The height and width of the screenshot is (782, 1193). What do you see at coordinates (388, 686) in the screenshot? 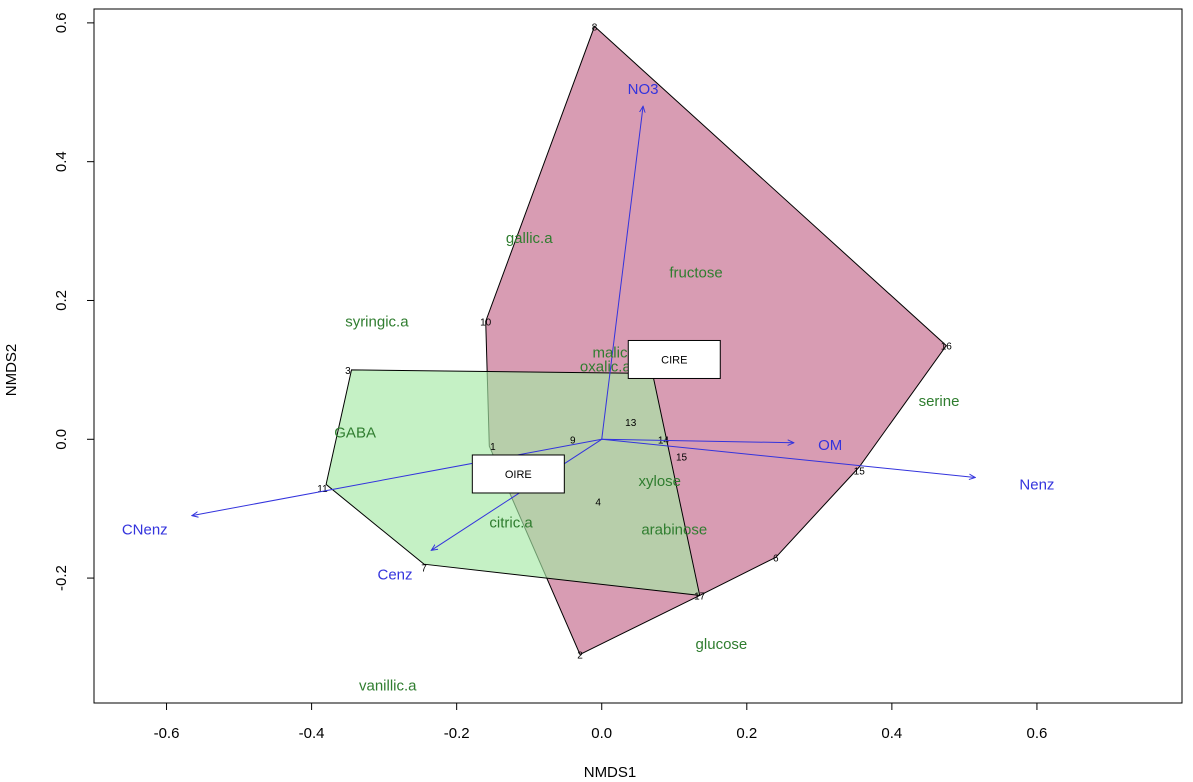
I see `species-label: vanillic.a` at bounding box center [388, 686].